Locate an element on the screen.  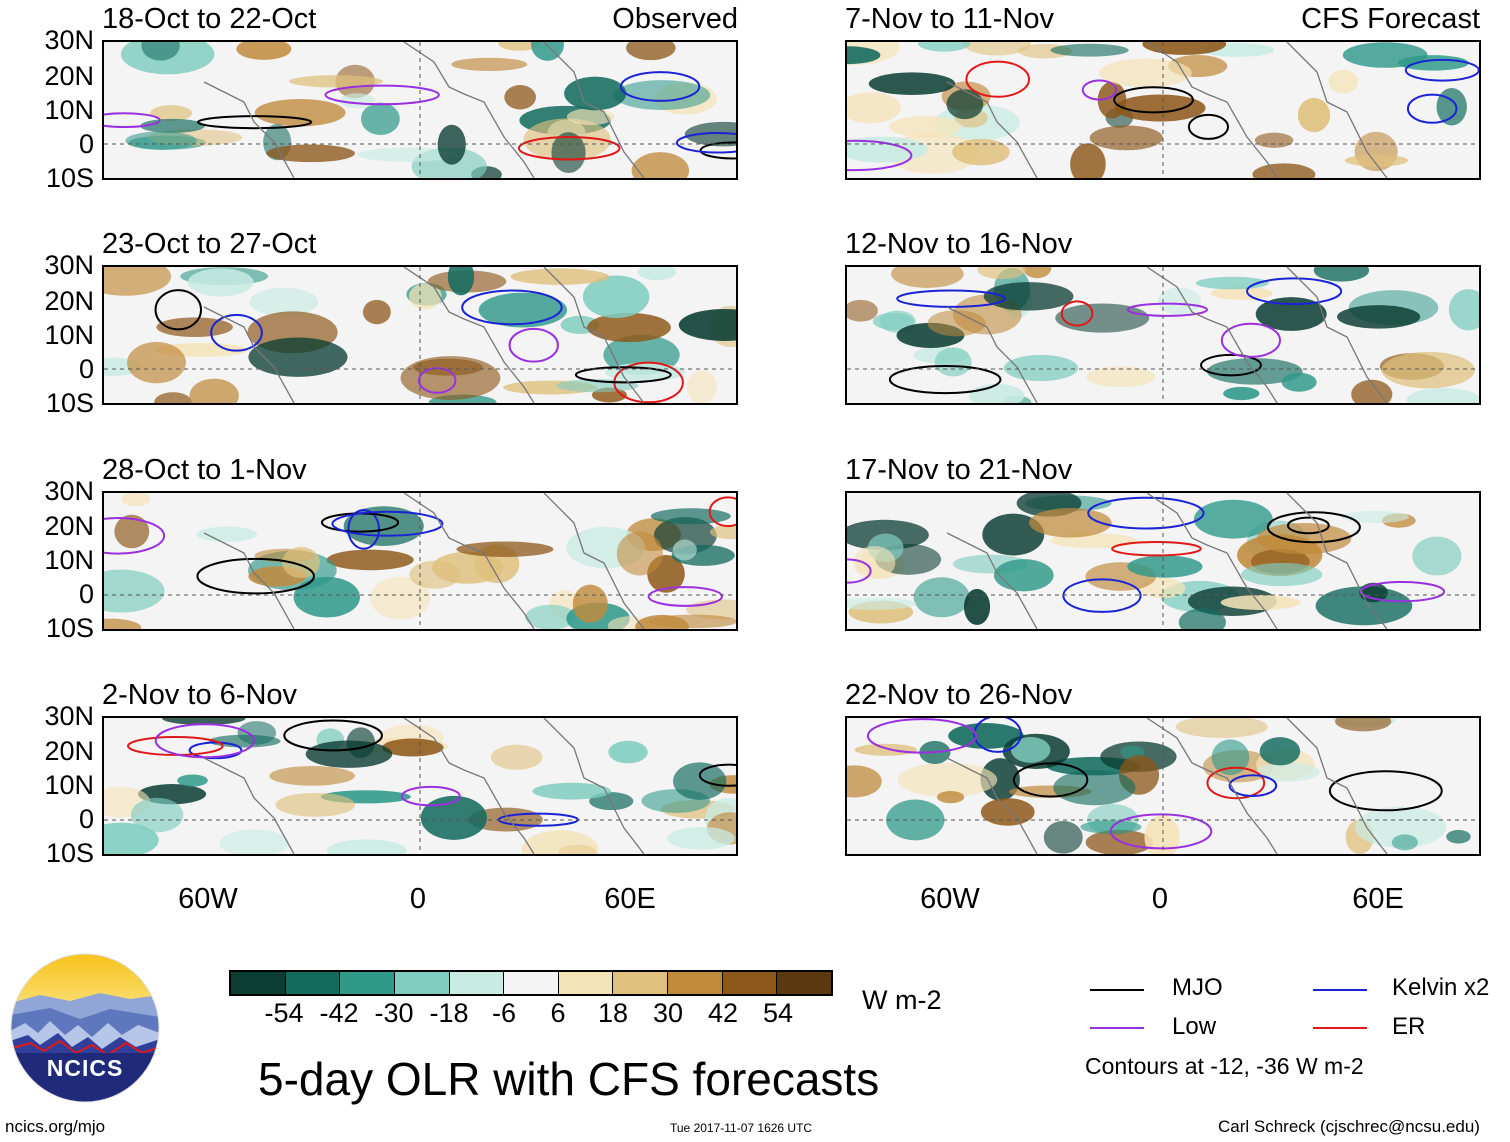
panel-title-2: 23-Oct to 27-Oct is located at coordinates (209, 244).